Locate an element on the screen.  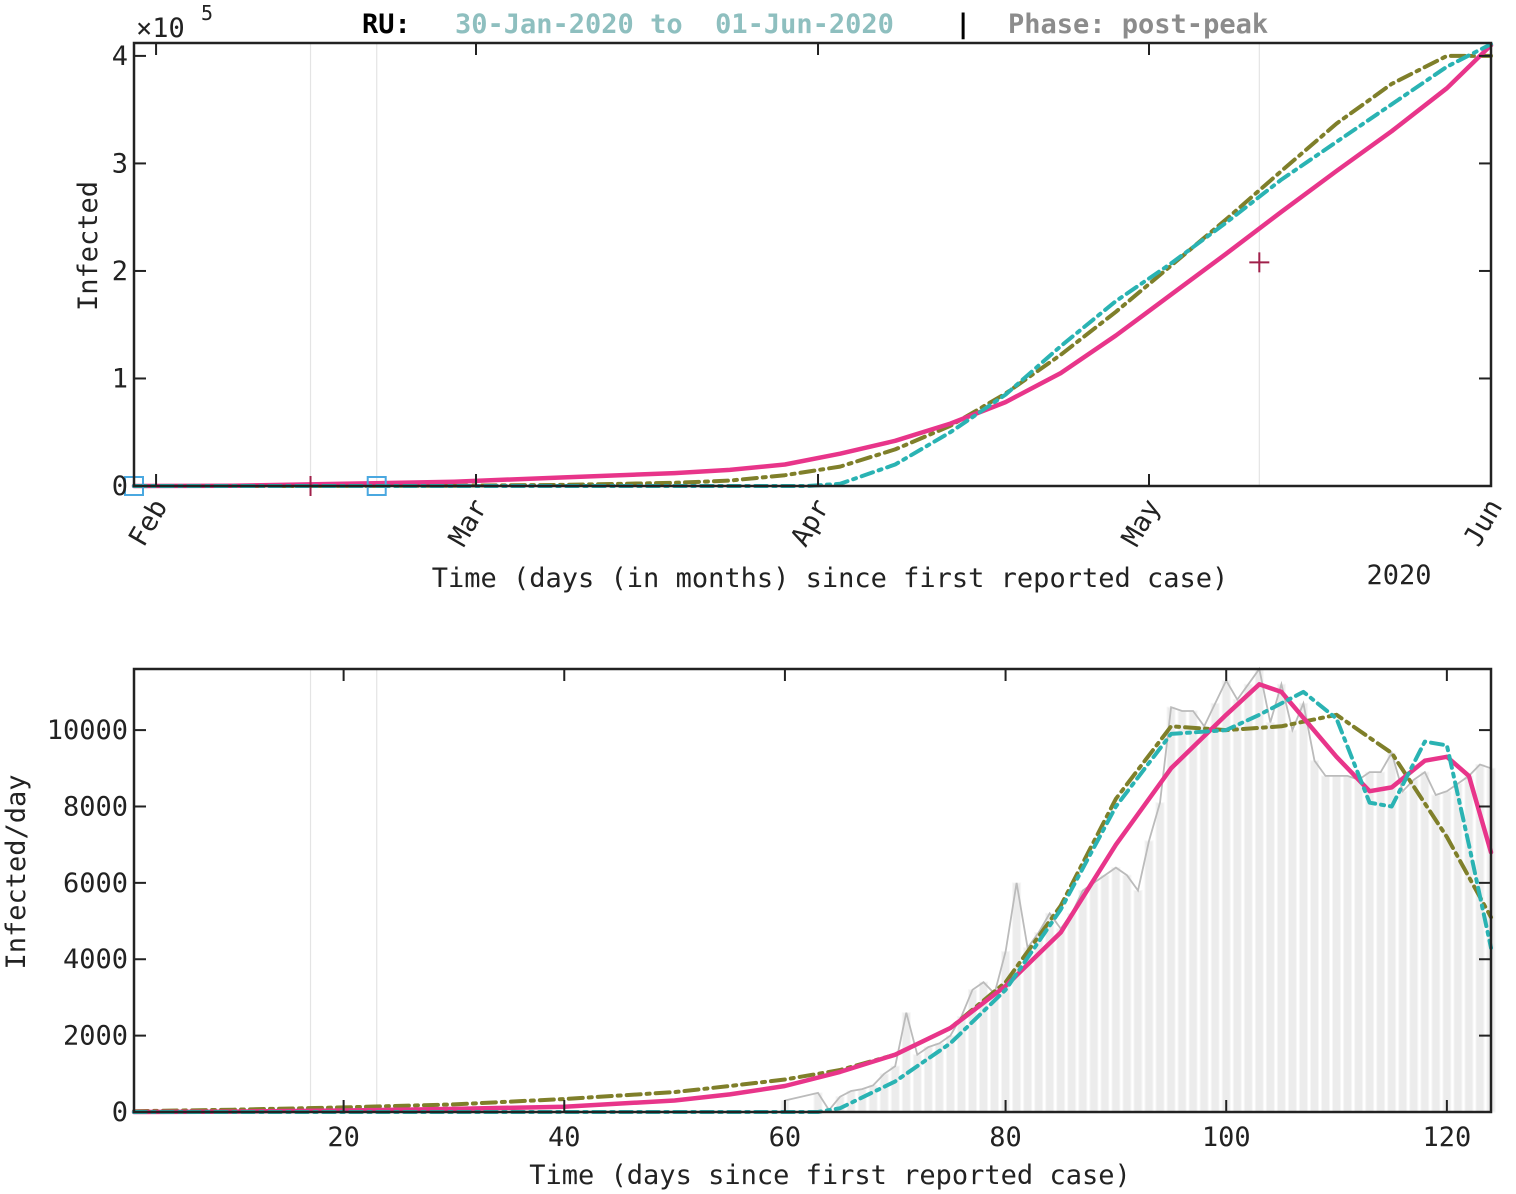
bottom-x-tick-label: 80 is located at coordinates (1005, 1137).